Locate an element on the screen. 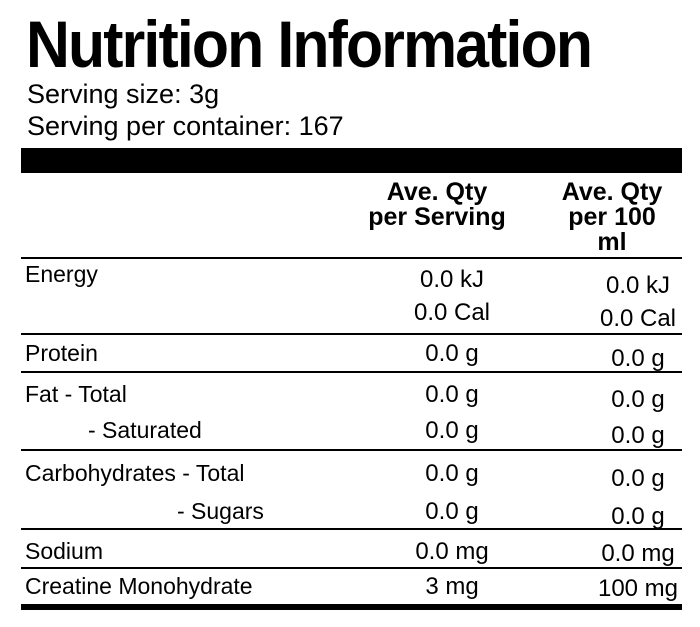 This screenshot has height=627, width=700. table-row-carbohydrates-total: Carbohydrates - Total 0.0 g 0.0 g is located at coordinates (351, 476).